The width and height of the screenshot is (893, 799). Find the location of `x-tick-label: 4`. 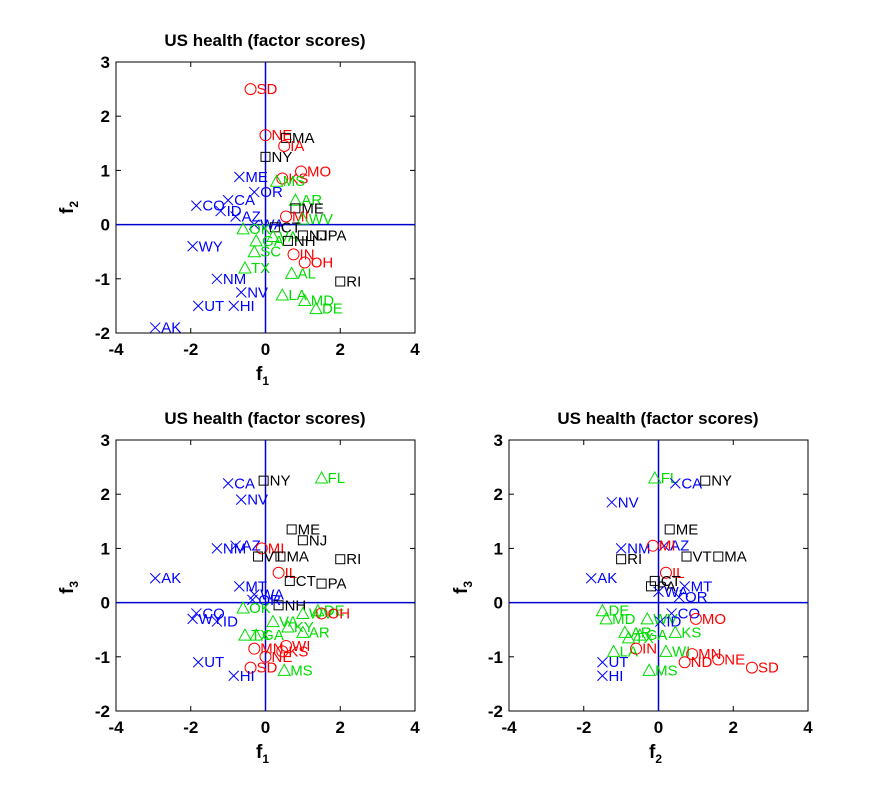

x-tick-label: 4 is located at coordinates (808, 727).